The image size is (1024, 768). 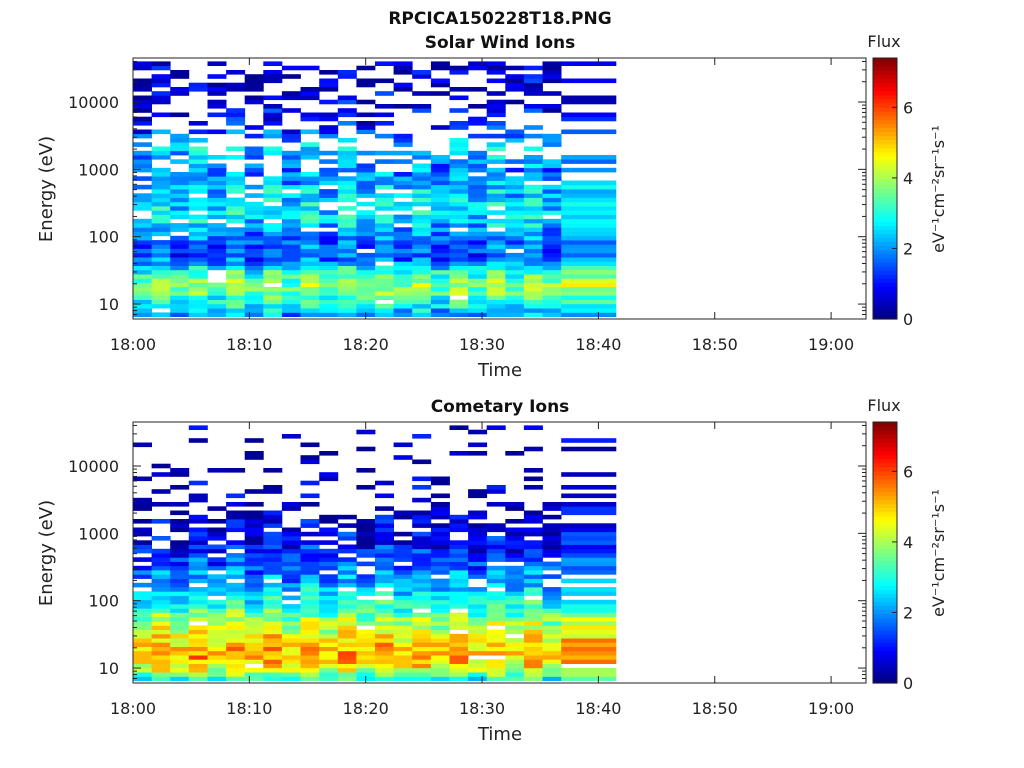 I want to click on y-tick-label: 100, so click(x=103, y=237).